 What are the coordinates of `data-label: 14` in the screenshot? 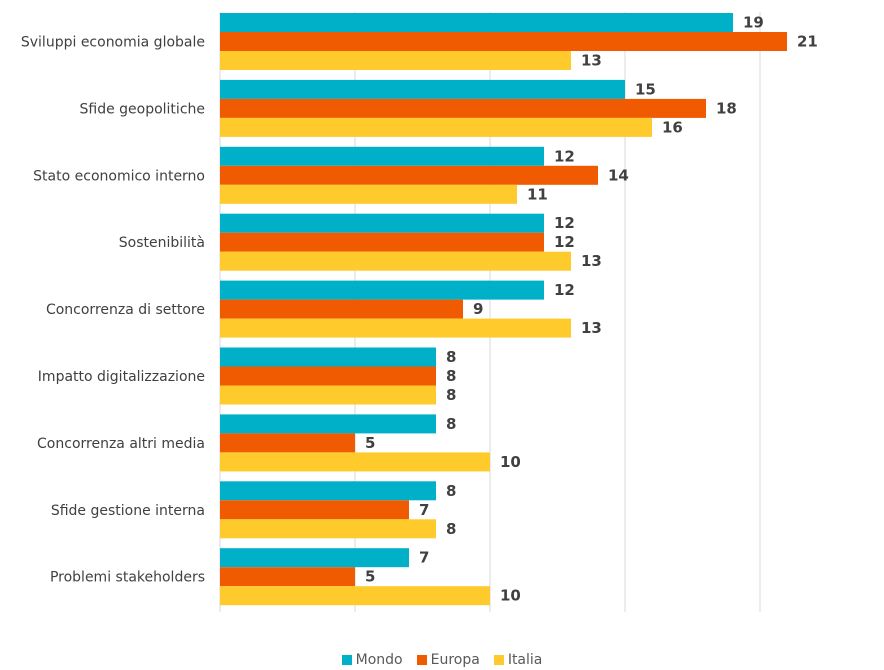 It's located at (618, 175).